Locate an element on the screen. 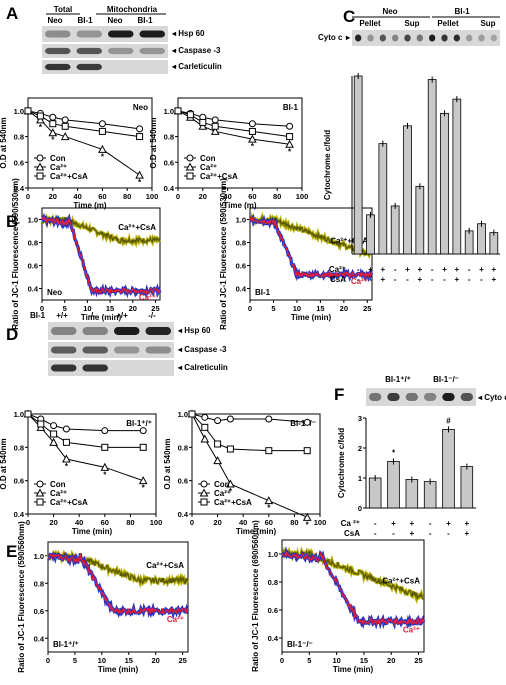 The image size is (506, 685). blot-hsp60 is located at coordinates (105, 34).